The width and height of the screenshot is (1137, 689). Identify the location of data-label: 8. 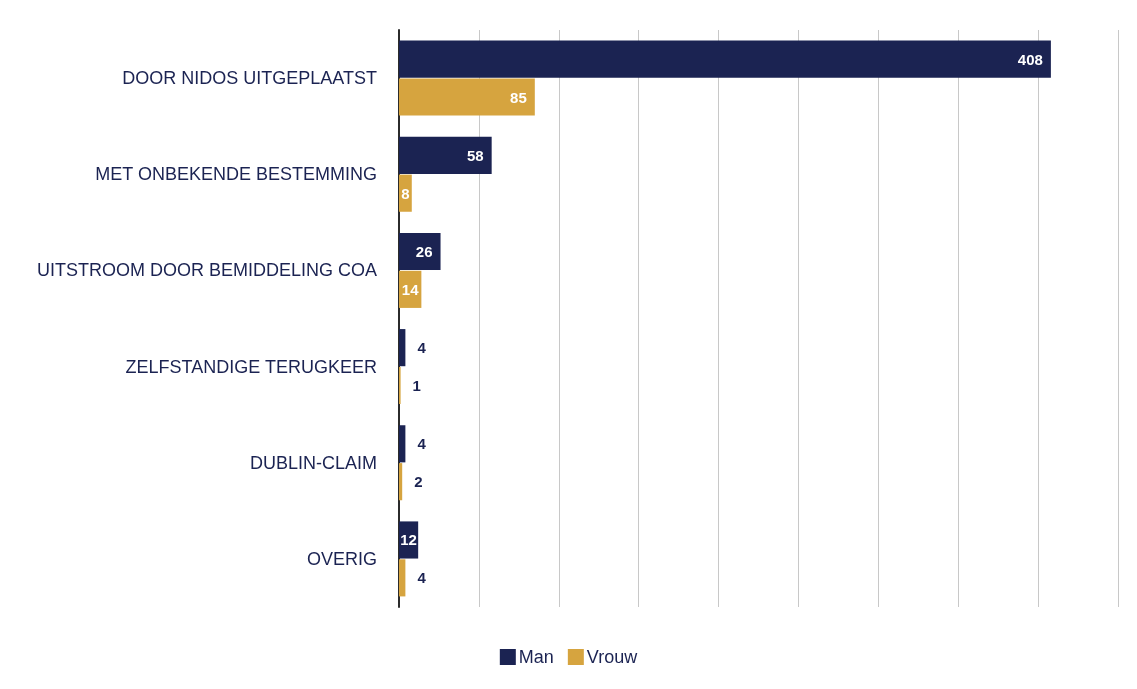
(405, 193).